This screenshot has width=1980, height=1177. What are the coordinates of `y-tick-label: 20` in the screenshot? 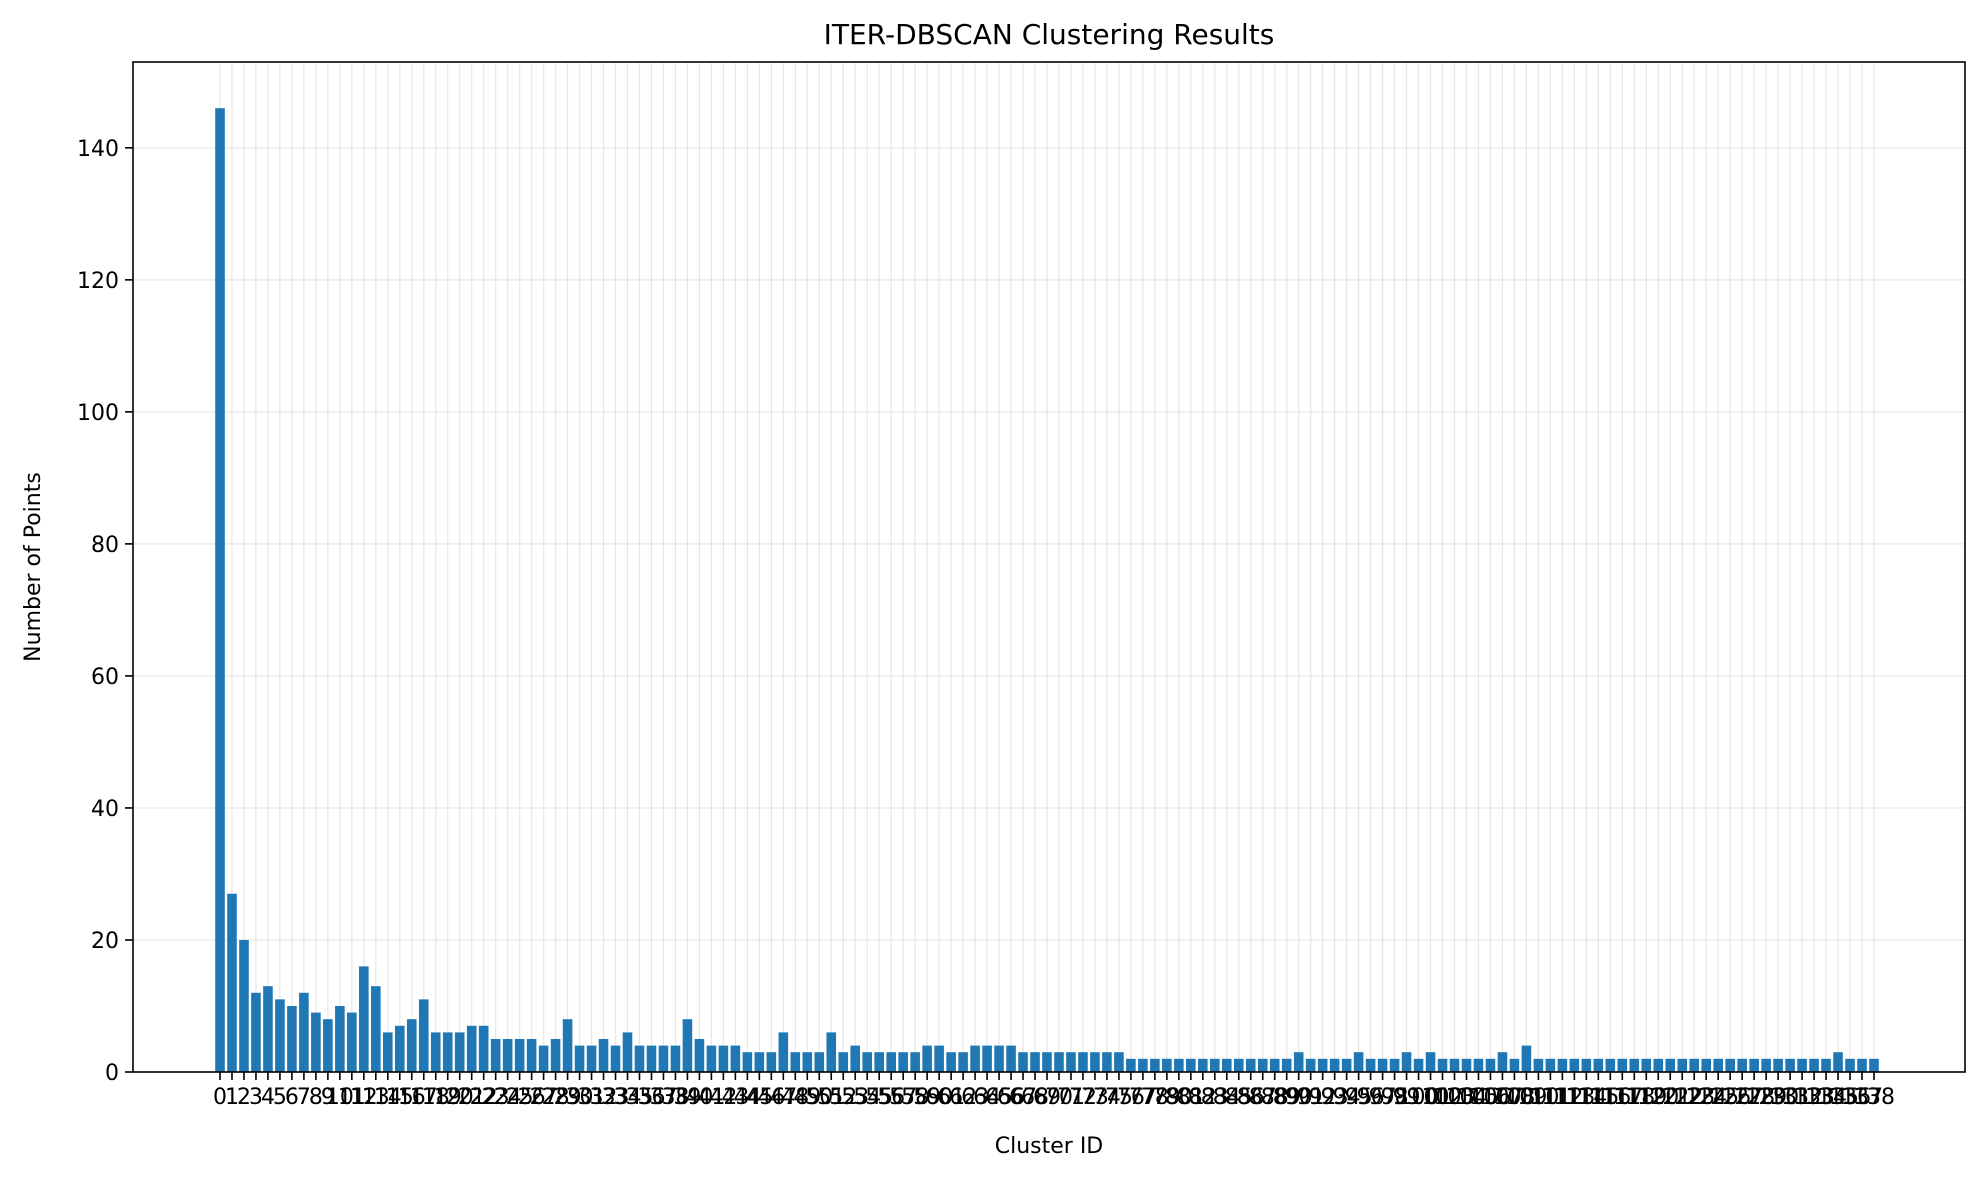 It's located at (105, 941).